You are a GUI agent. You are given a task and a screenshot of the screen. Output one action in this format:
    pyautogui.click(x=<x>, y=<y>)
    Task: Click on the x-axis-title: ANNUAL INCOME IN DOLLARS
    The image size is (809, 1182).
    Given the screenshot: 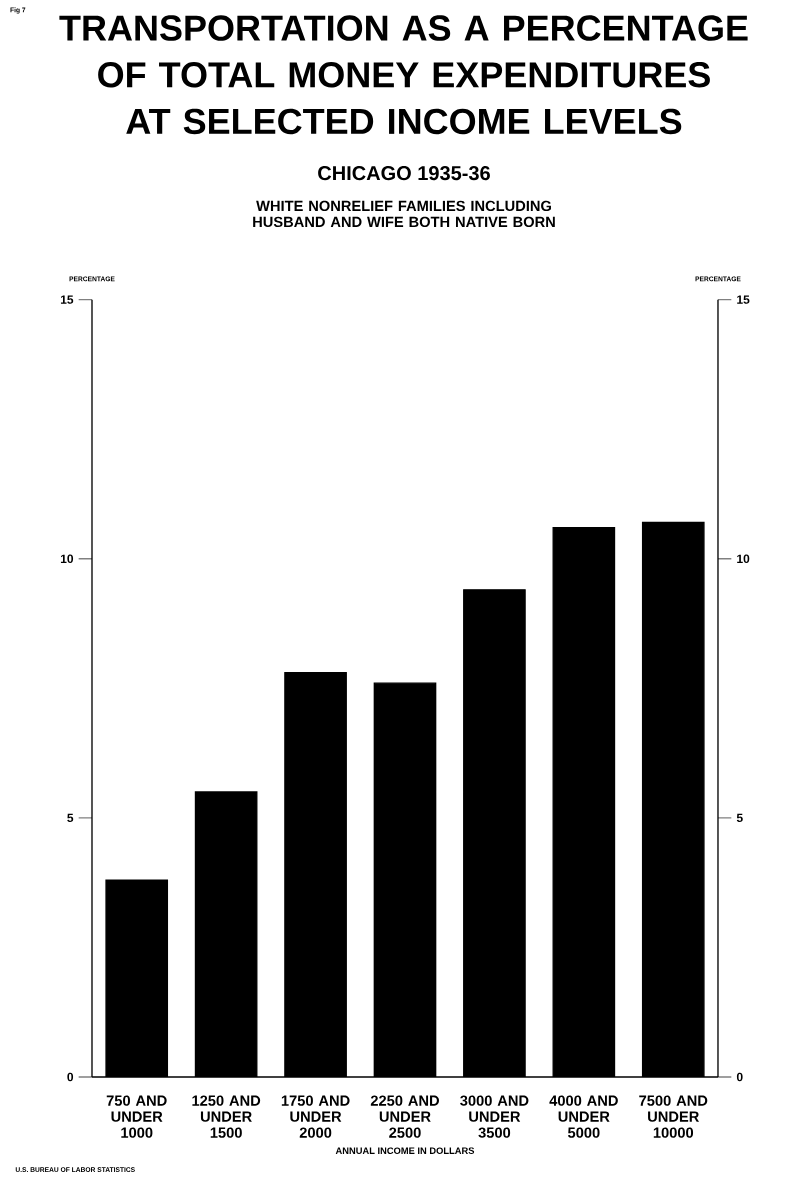 What is the action you would take?
    pyautogui.click(x=405, y=1150)
    